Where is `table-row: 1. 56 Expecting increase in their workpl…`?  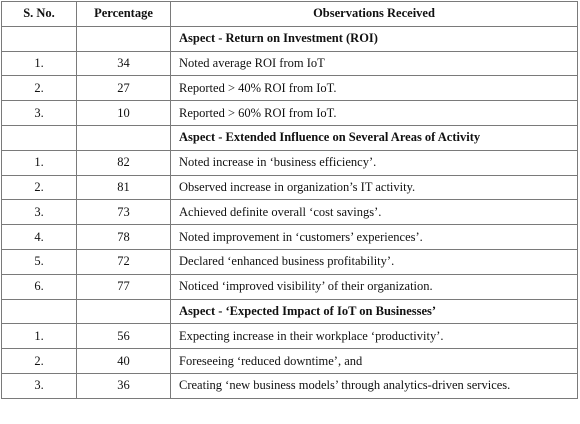
table-row: 1. 56 Expecting increase in their workpl… is located at coordinates (289, 336).